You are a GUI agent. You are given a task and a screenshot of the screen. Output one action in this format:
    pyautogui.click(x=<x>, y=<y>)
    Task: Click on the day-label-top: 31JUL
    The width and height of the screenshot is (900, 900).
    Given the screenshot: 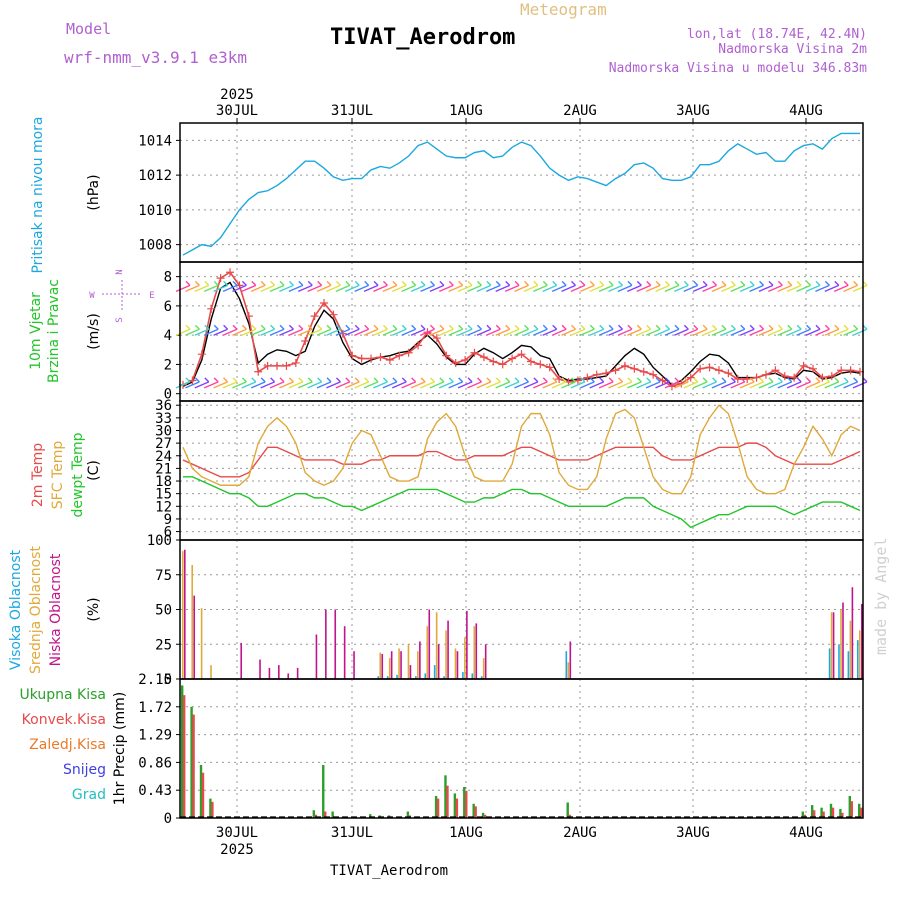 What is the action you would take?
    pyautogui.click(x=352, y=111)
    